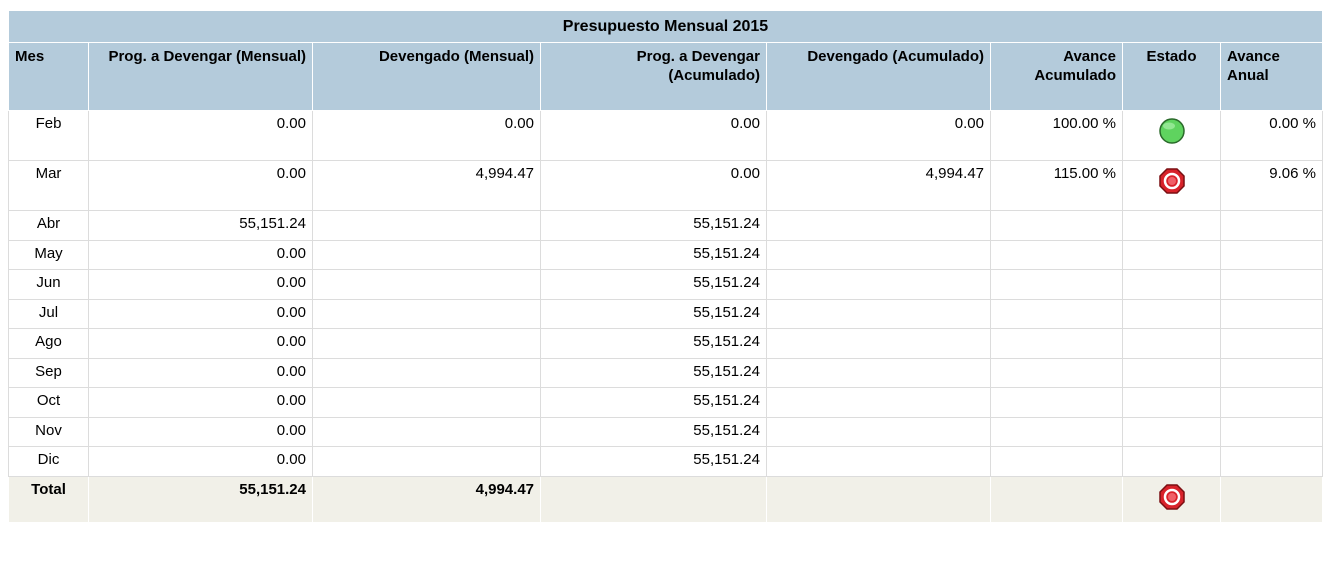  What do you see at coordinates (48, 254) in the screenshot?
I see `cell: May` at bounding box center [48, 254].